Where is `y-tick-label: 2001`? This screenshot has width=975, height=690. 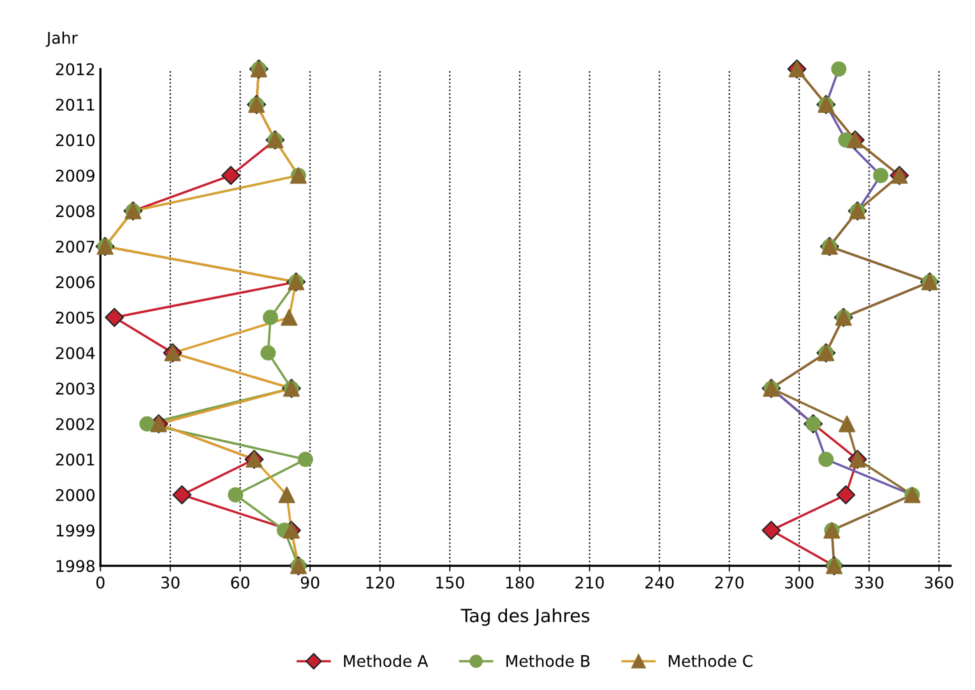 y-tick-label: 2001 is located at coordinates (75, 460).